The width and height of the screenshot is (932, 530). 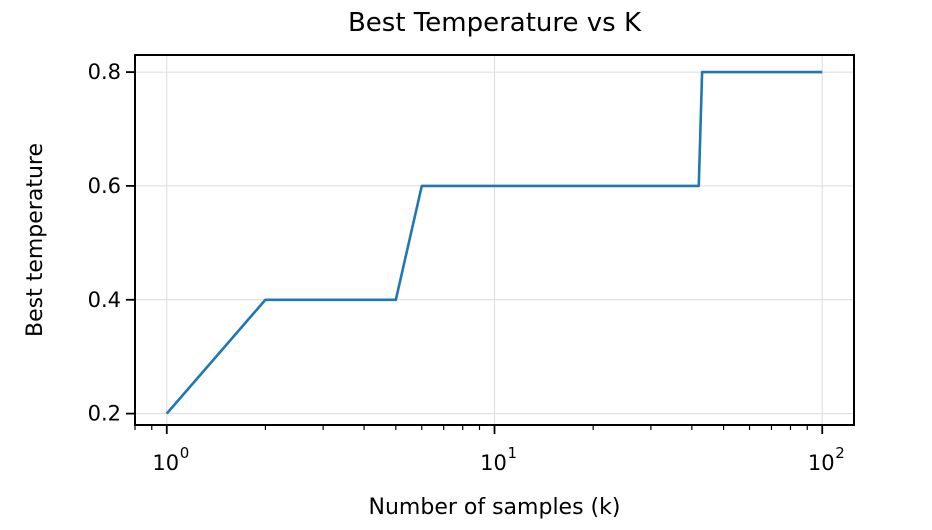 I want to click on y-tick-label: 0.2, so click(x=104, y=414).